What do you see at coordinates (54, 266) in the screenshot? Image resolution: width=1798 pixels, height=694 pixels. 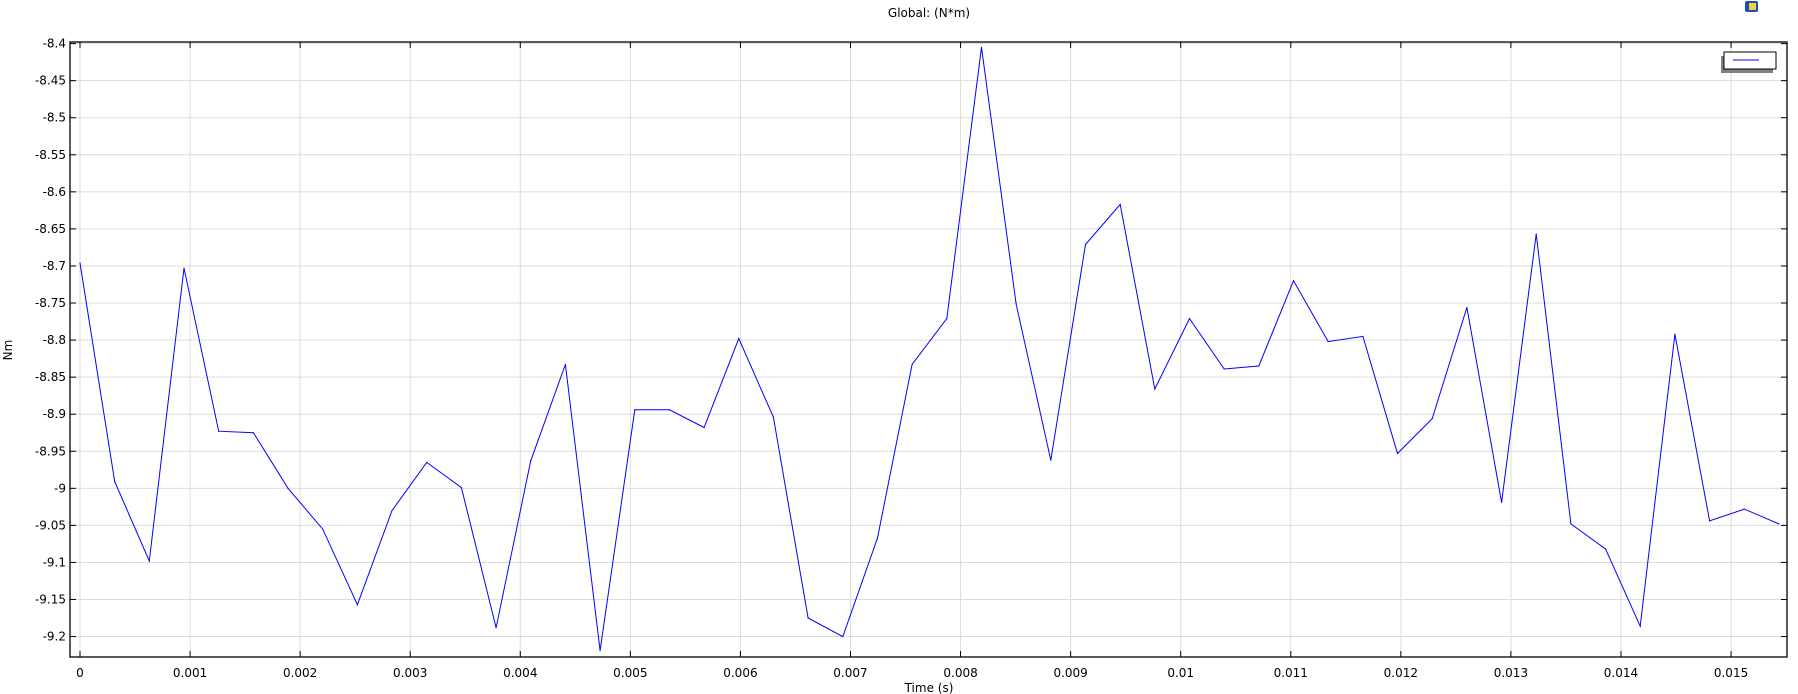 I see `y-tick-label: -8.7` at bounding box center [54, 266].